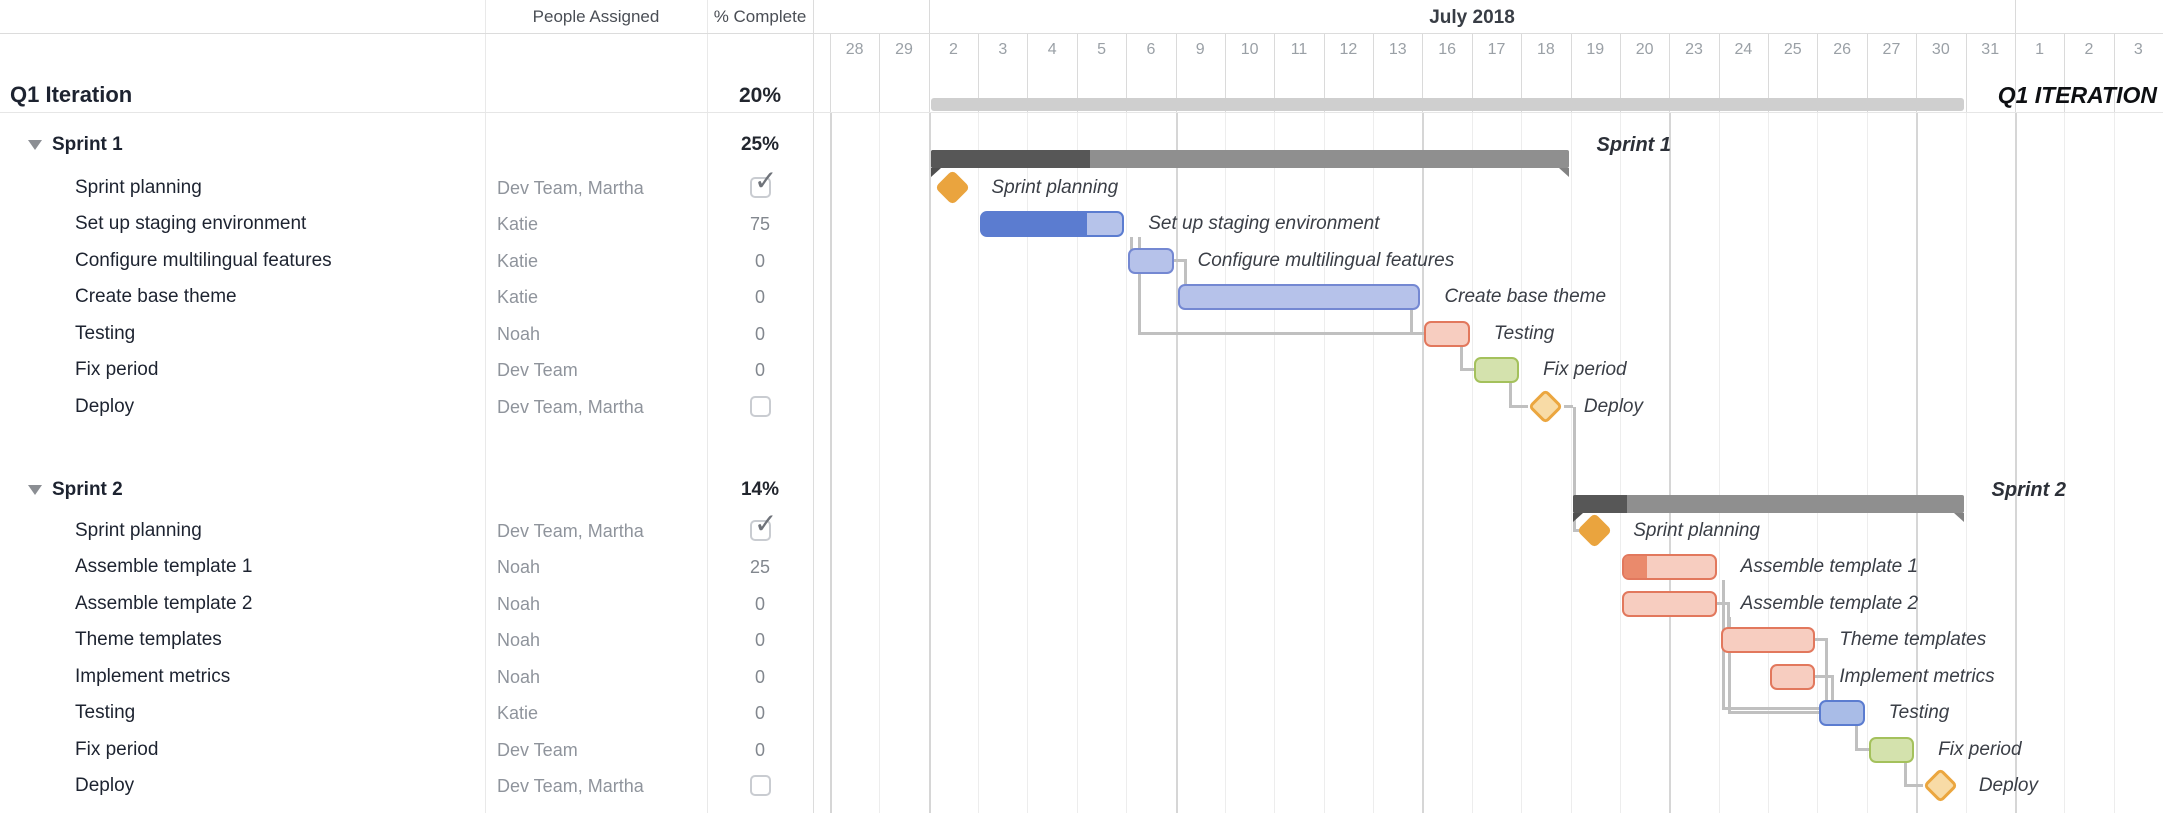 This screenshot has height=813, width=2163. I want to click on task-percent-complete: 75, so click(760, 224).